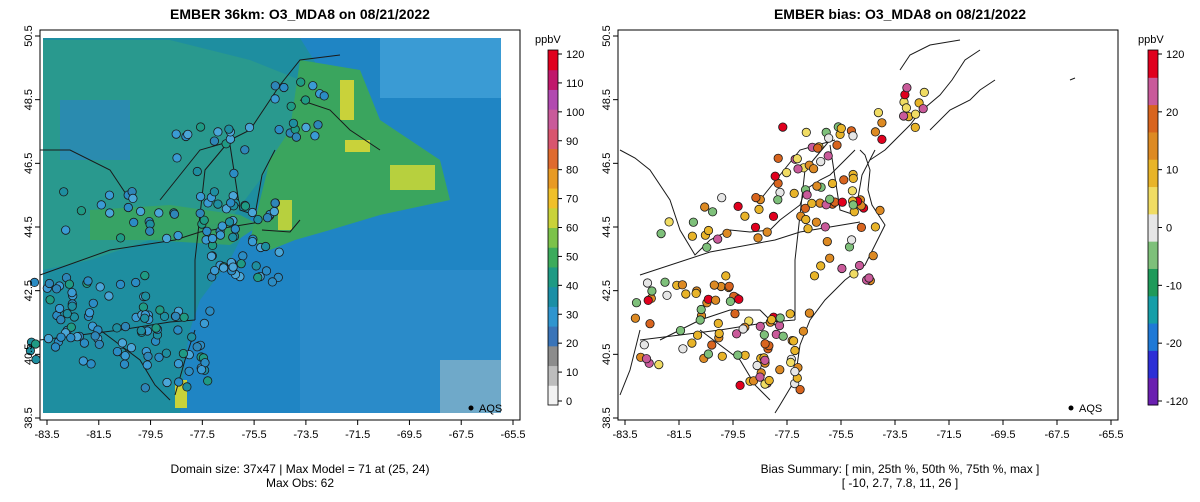 The image size is (1200, 502). What do you see at coordinates (607, 290) in the screenshot?
I see `y-tick-label: 42.5` at bounding box center [607, 290].